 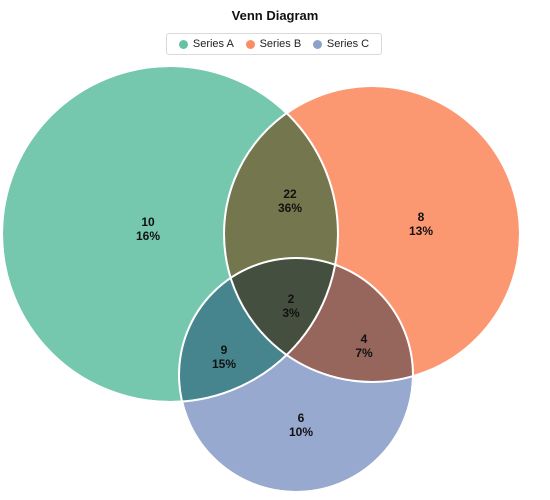 What do you see at coordinates (301, 418) in the screenshot?
I see `region-value-c: 6` at bounding box center [301, 418].